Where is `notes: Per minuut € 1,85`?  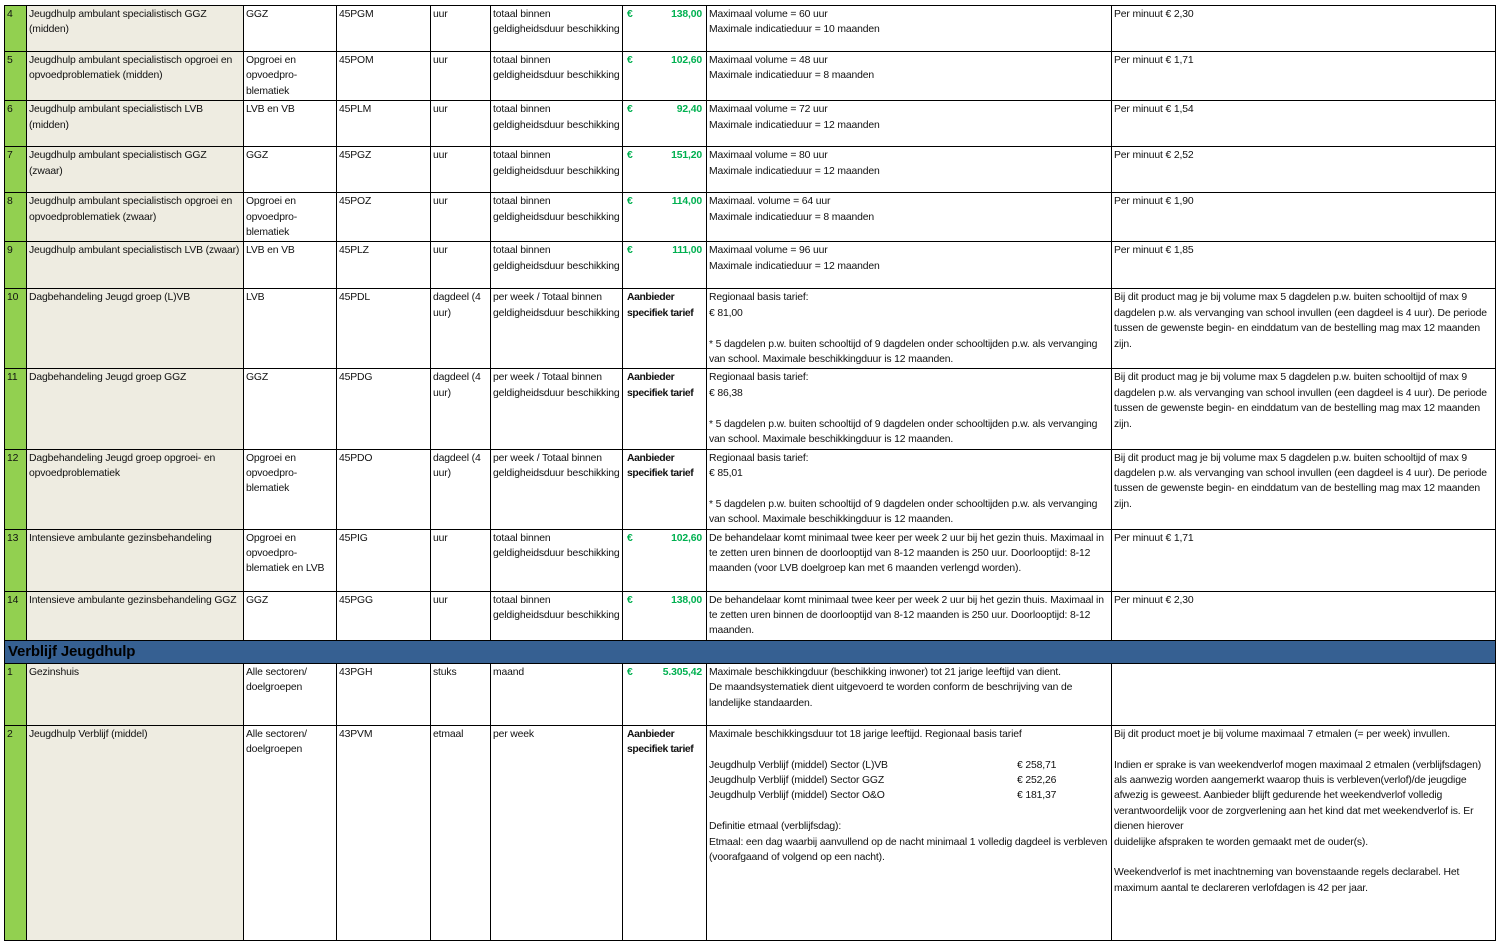 notes: Per minuut € 1,85 is located at coordinates (1303, 265).